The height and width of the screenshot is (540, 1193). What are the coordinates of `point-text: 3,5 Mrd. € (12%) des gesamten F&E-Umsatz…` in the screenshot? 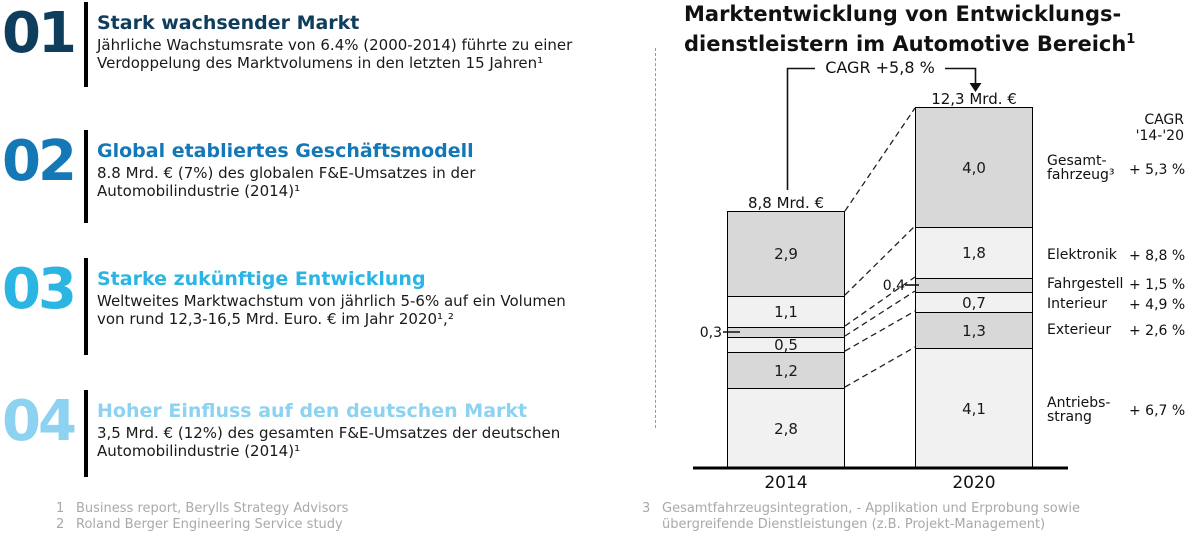 It's located at (329, 433).